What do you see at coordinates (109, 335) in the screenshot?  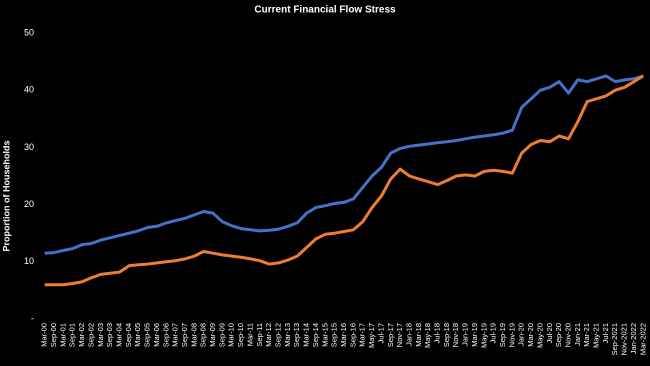 I see `x-tick-label: Sep-03` at bounding box center [109, 335].